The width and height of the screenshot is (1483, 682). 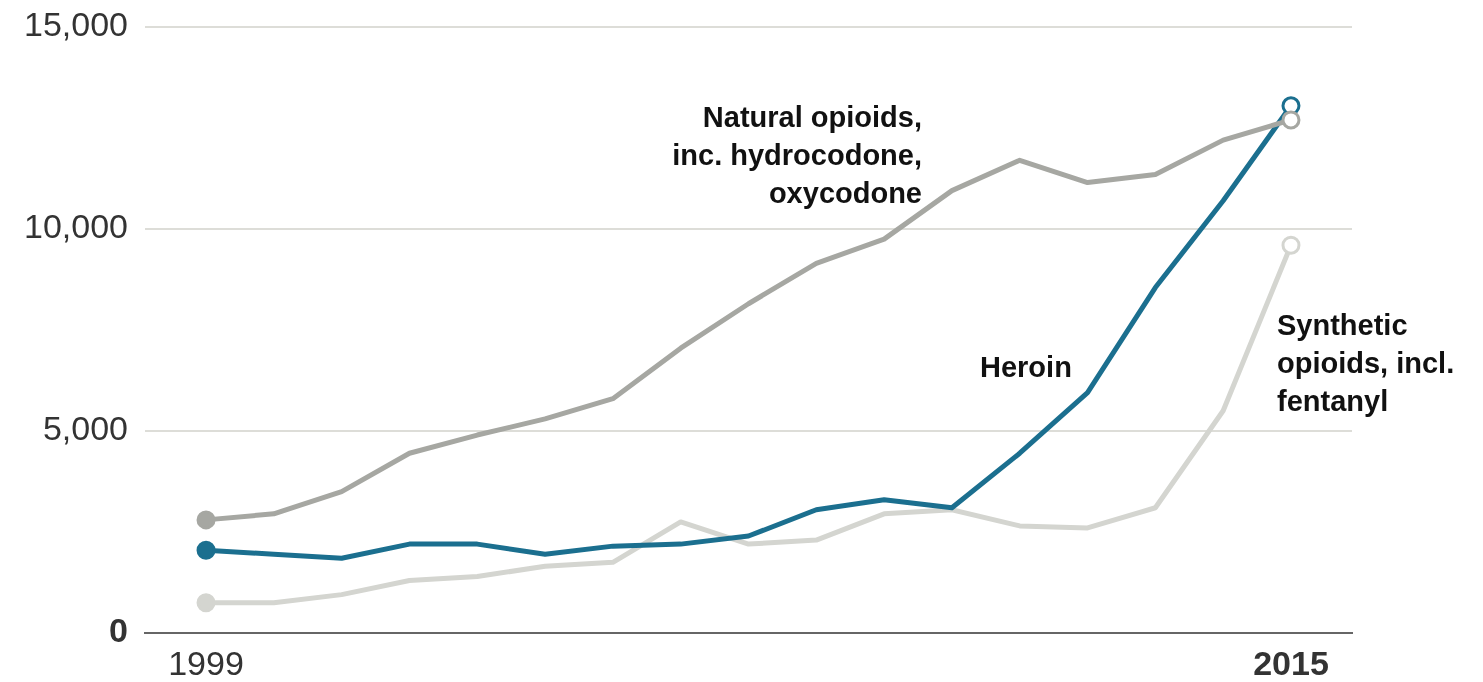 I want to click on y-tick-label: 0, so click(x=118, y=630).